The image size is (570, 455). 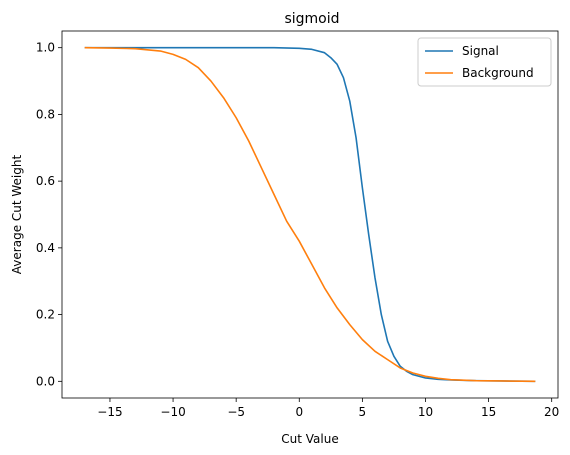 I want to click on y-tick-label: 0.0, so click(x=45, y=381).